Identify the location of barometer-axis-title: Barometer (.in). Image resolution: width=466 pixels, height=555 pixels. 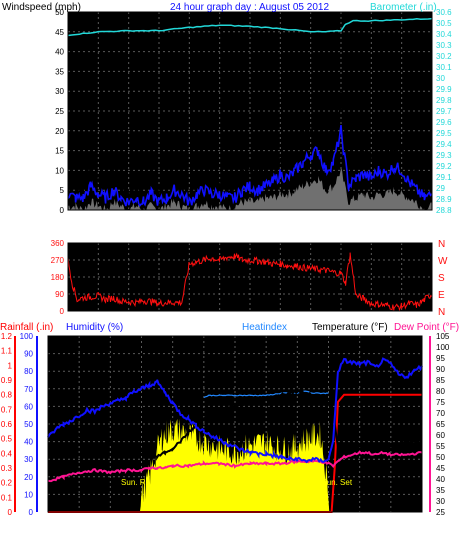
(403, 7).